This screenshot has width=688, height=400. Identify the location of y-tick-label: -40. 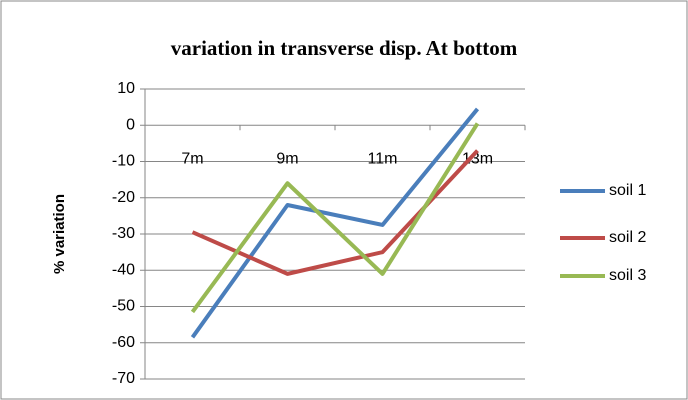
(123, 269).